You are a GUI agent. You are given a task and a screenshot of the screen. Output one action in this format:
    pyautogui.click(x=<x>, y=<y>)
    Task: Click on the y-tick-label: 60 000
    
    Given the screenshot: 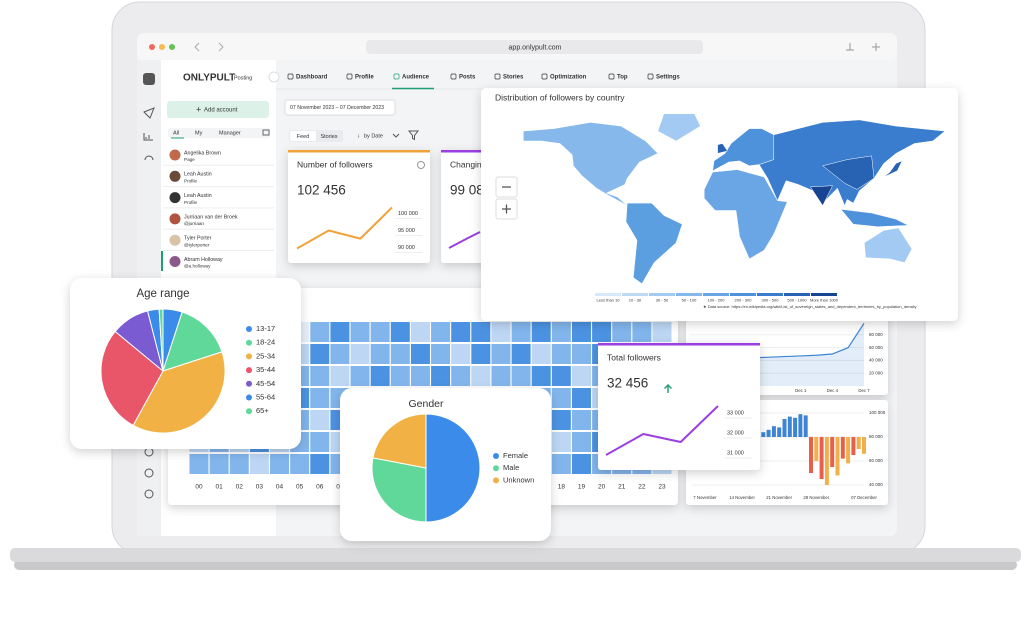 What is the action you would take?
    pyautogui.click(x=876, y=347)
    